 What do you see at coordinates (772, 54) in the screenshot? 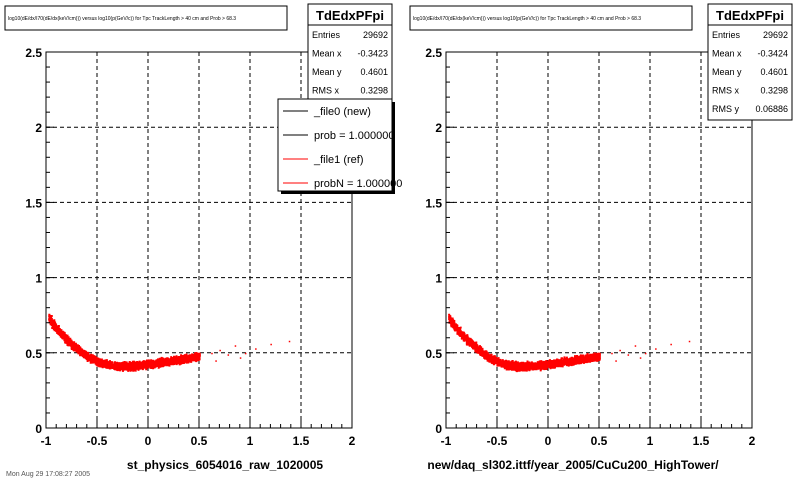
I see `stats-row-value: -0.3424` at bounding box center [772, 54].